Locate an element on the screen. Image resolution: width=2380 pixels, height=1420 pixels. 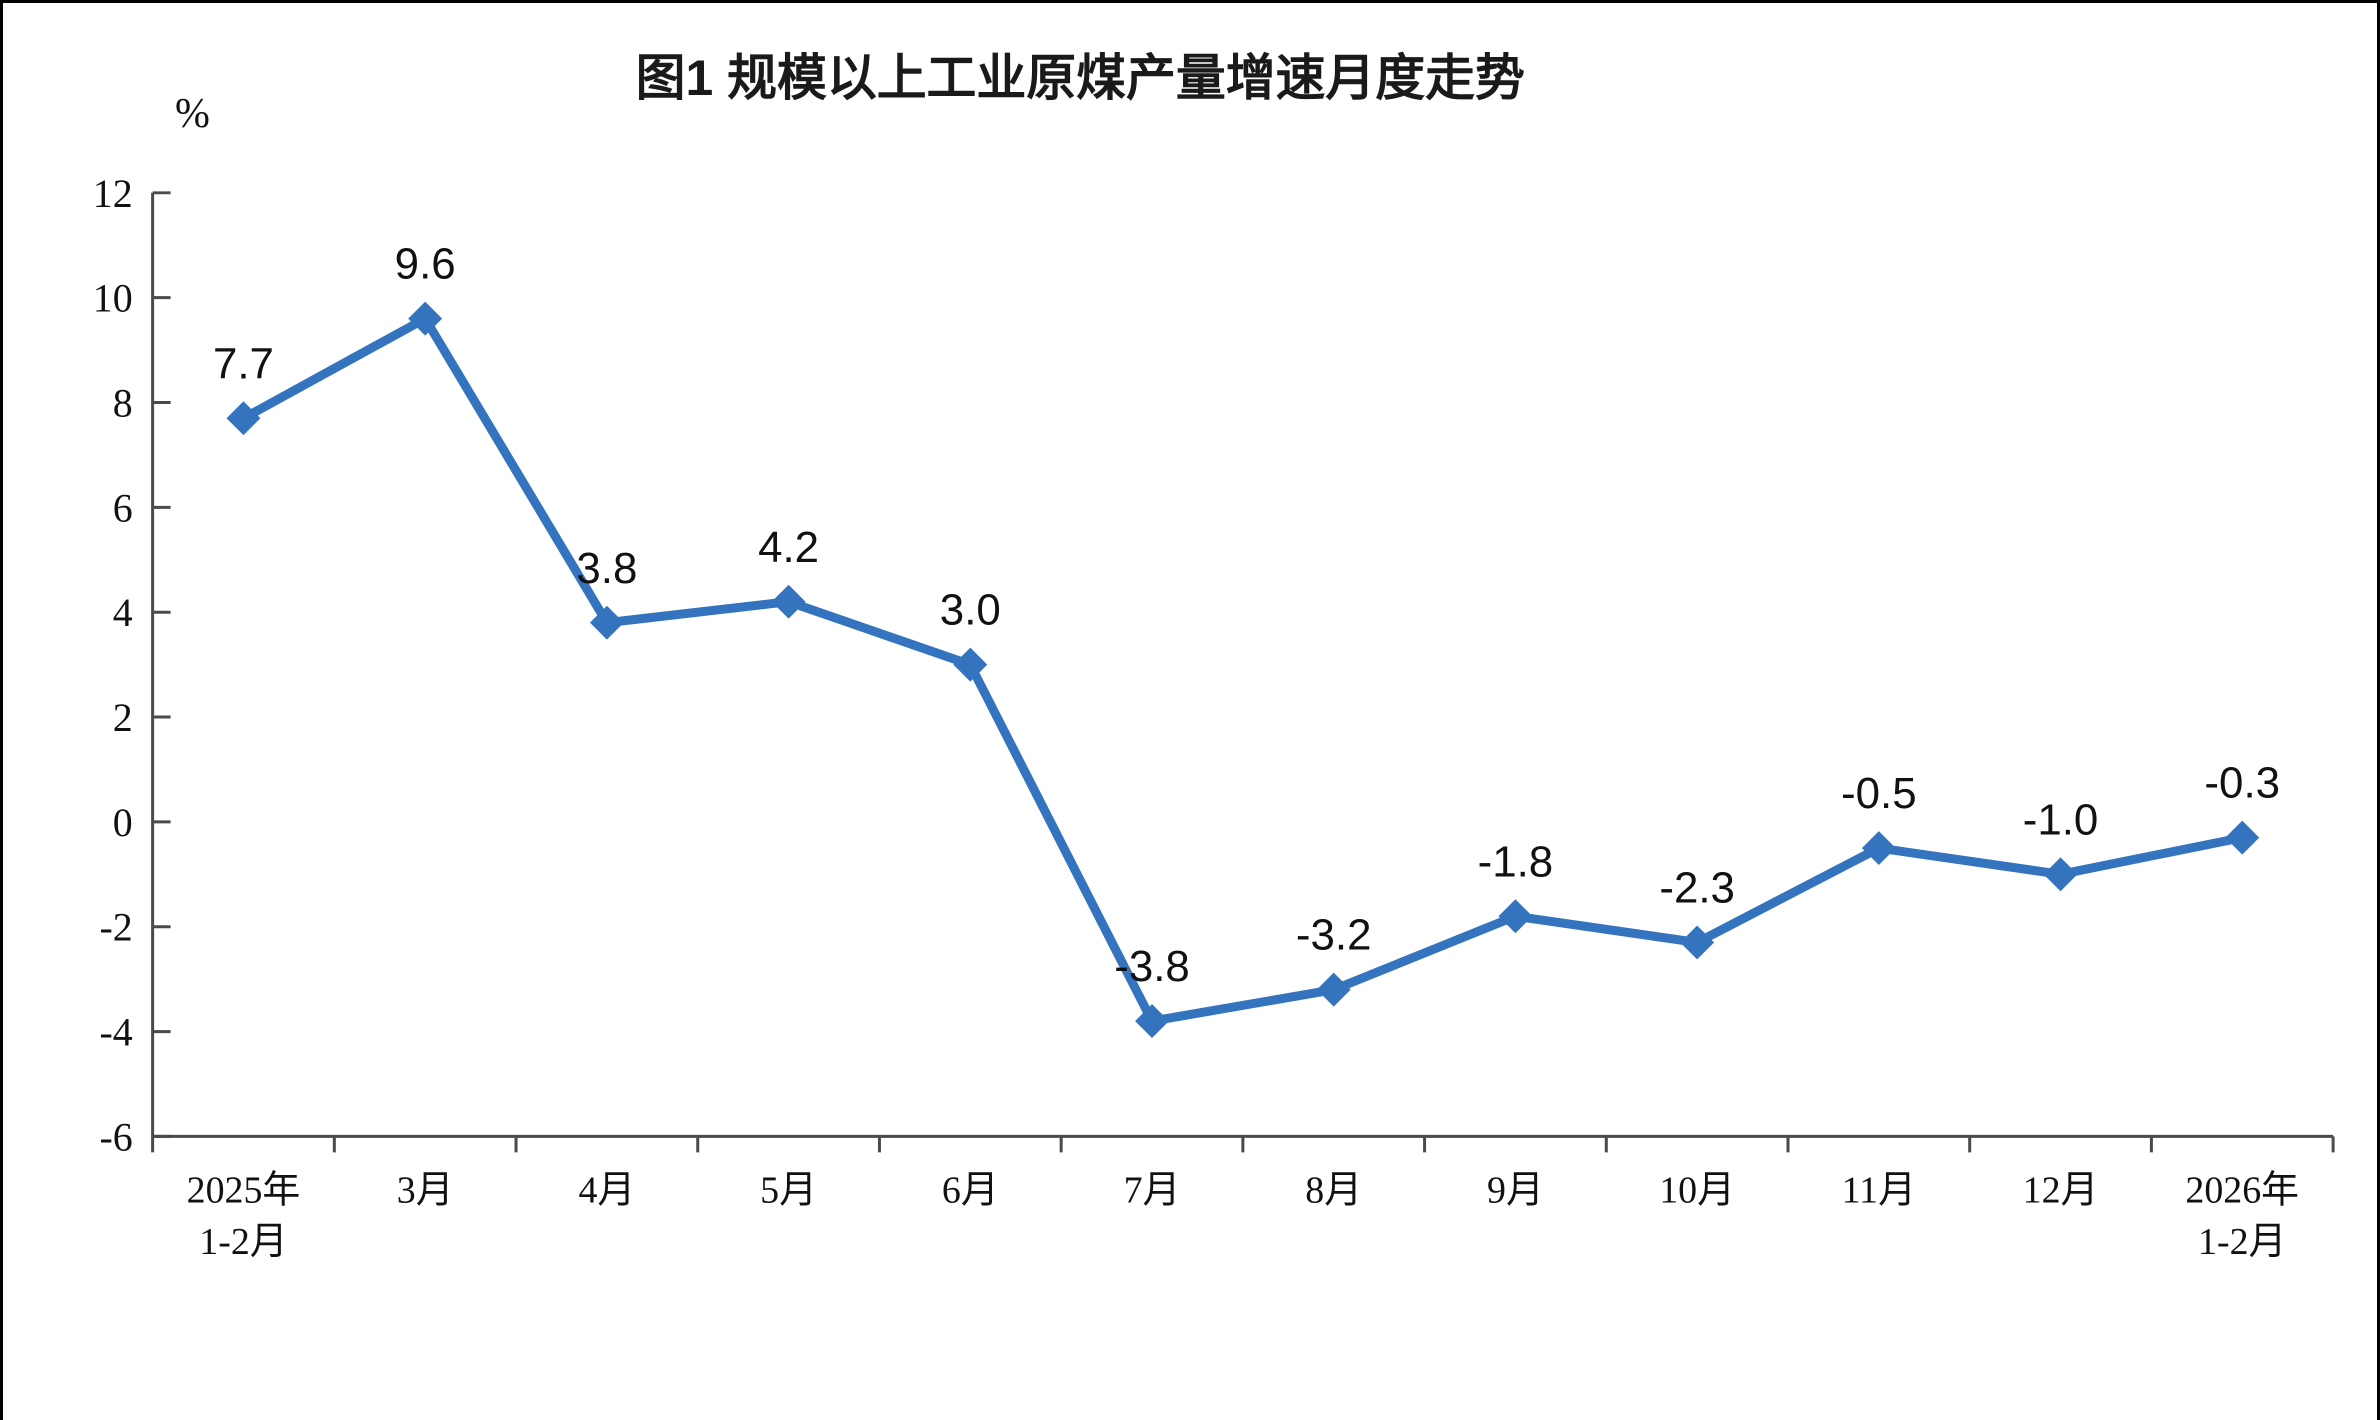
data-point-label: -0.3 is located at coordinates (2242, 783).